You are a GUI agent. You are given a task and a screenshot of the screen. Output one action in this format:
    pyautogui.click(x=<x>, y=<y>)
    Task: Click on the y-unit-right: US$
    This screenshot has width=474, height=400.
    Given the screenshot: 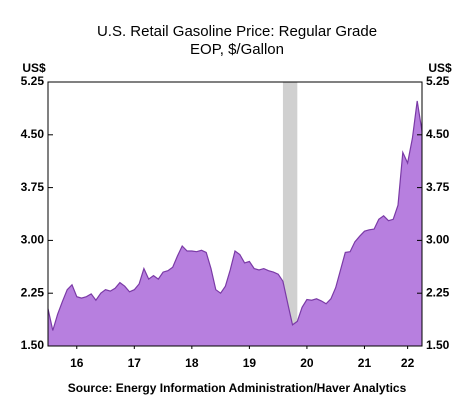 What is the action you would take?
    pyautogui.click(x=440, y=68)
    